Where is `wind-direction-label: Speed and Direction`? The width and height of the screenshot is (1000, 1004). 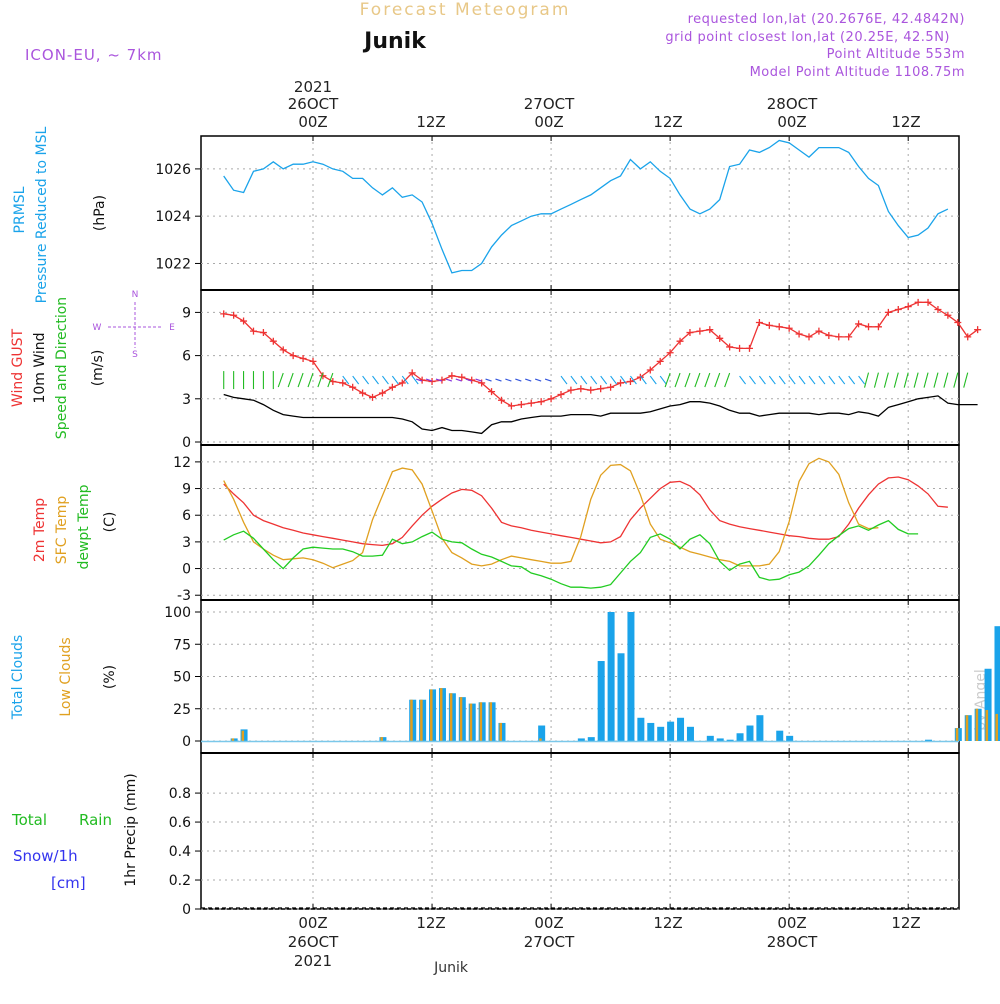 wind-direction-label: Speed and Direction is located at coordinates (62, 368).